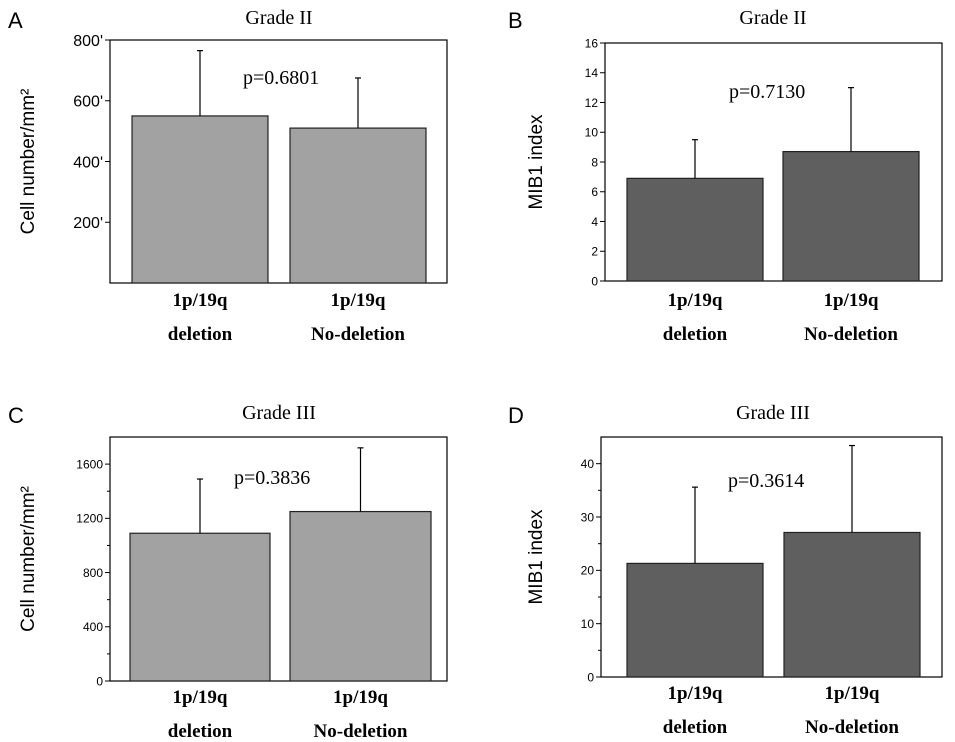 This screenshot has height=742, width=955. What do you see at coordinates (592, 103) in the screenshot?
I see `y-tick-label: 12` at bounding box center [592, 103].